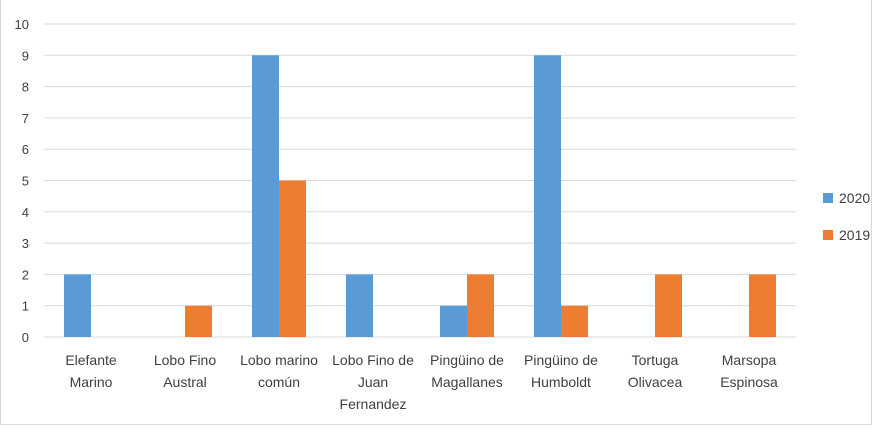  I want to click on y-tick-label: 8, so click(25, 87).